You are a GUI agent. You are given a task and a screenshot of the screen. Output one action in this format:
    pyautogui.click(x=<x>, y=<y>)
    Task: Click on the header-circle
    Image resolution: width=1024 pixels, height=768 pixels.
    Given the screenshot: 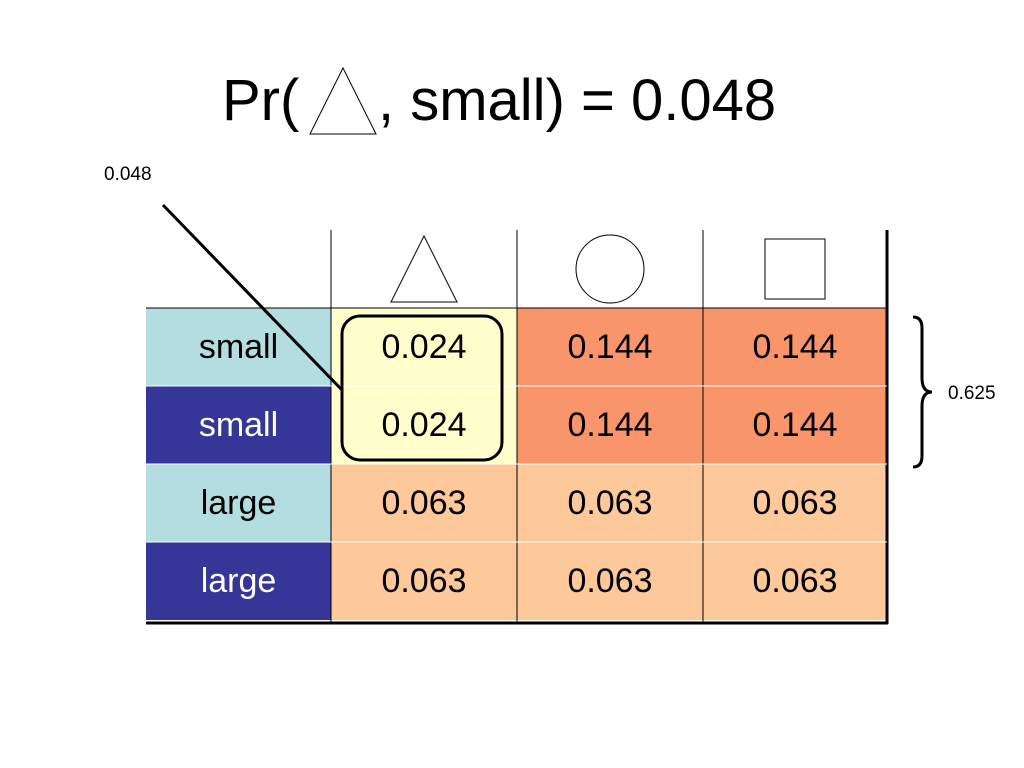 What is the action you would take?
    pyautogui.click(x=610, y=269)
    